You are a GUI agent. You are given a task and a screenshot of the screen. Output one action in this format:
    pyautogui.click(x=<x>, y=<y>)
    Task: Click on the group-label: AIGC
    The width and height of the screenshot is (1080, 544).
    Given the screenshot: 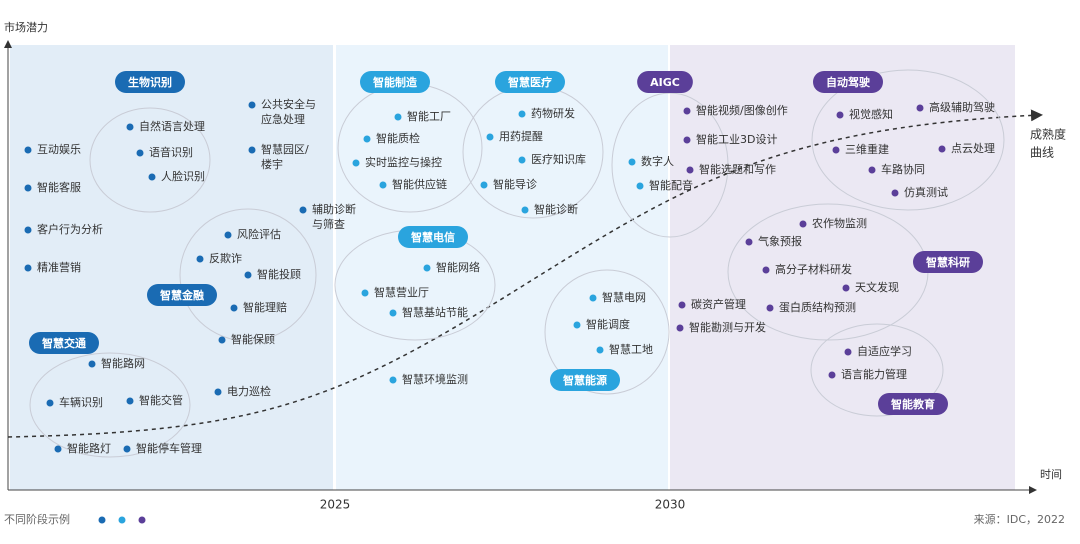 What is the action you would take?
    pyautogui.click(x=665, y=82)
    